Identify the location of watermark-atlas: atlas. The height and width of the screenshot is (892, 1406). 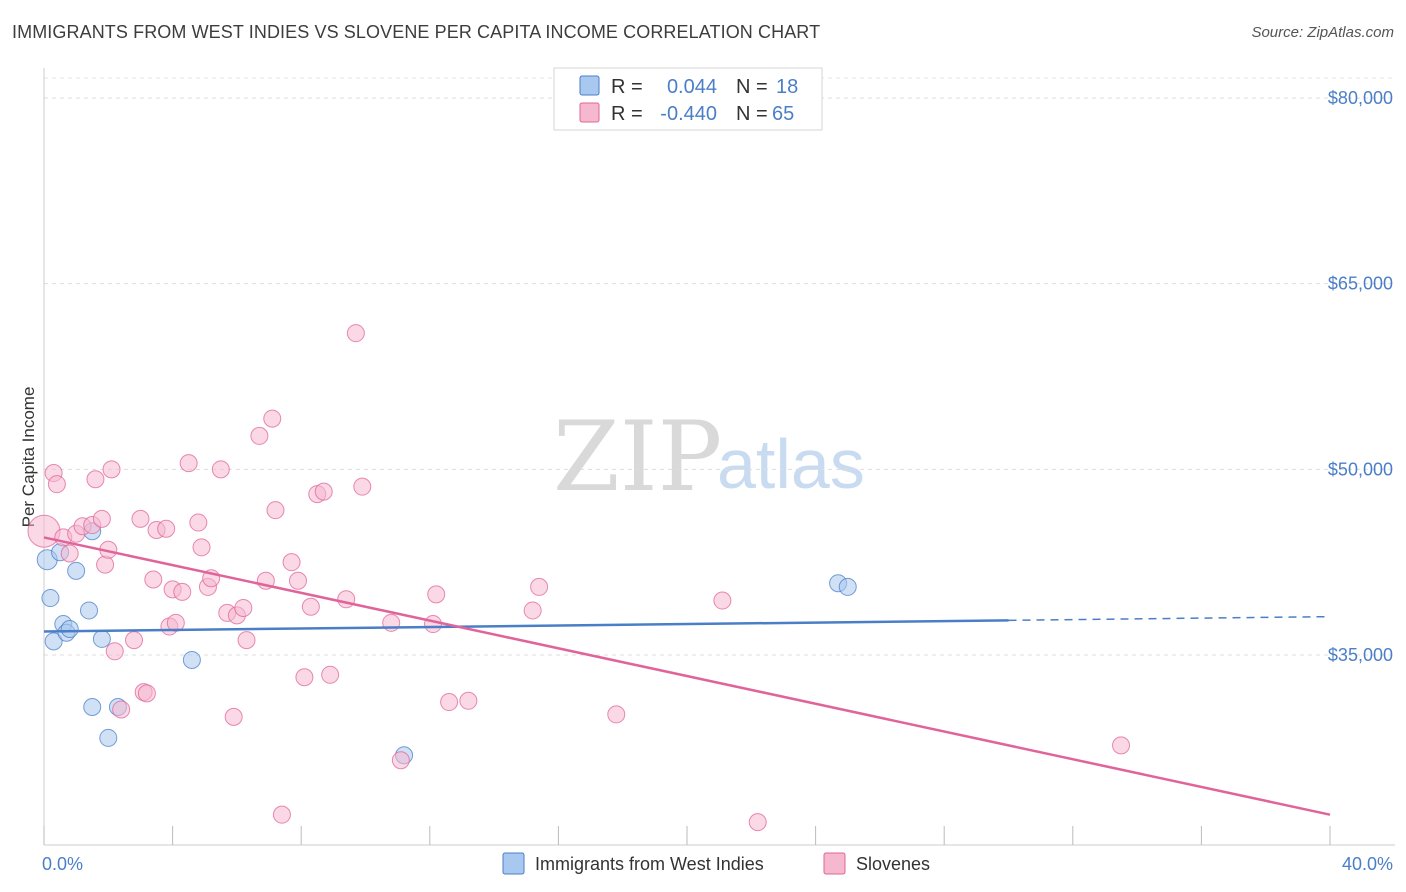
(791, 464).